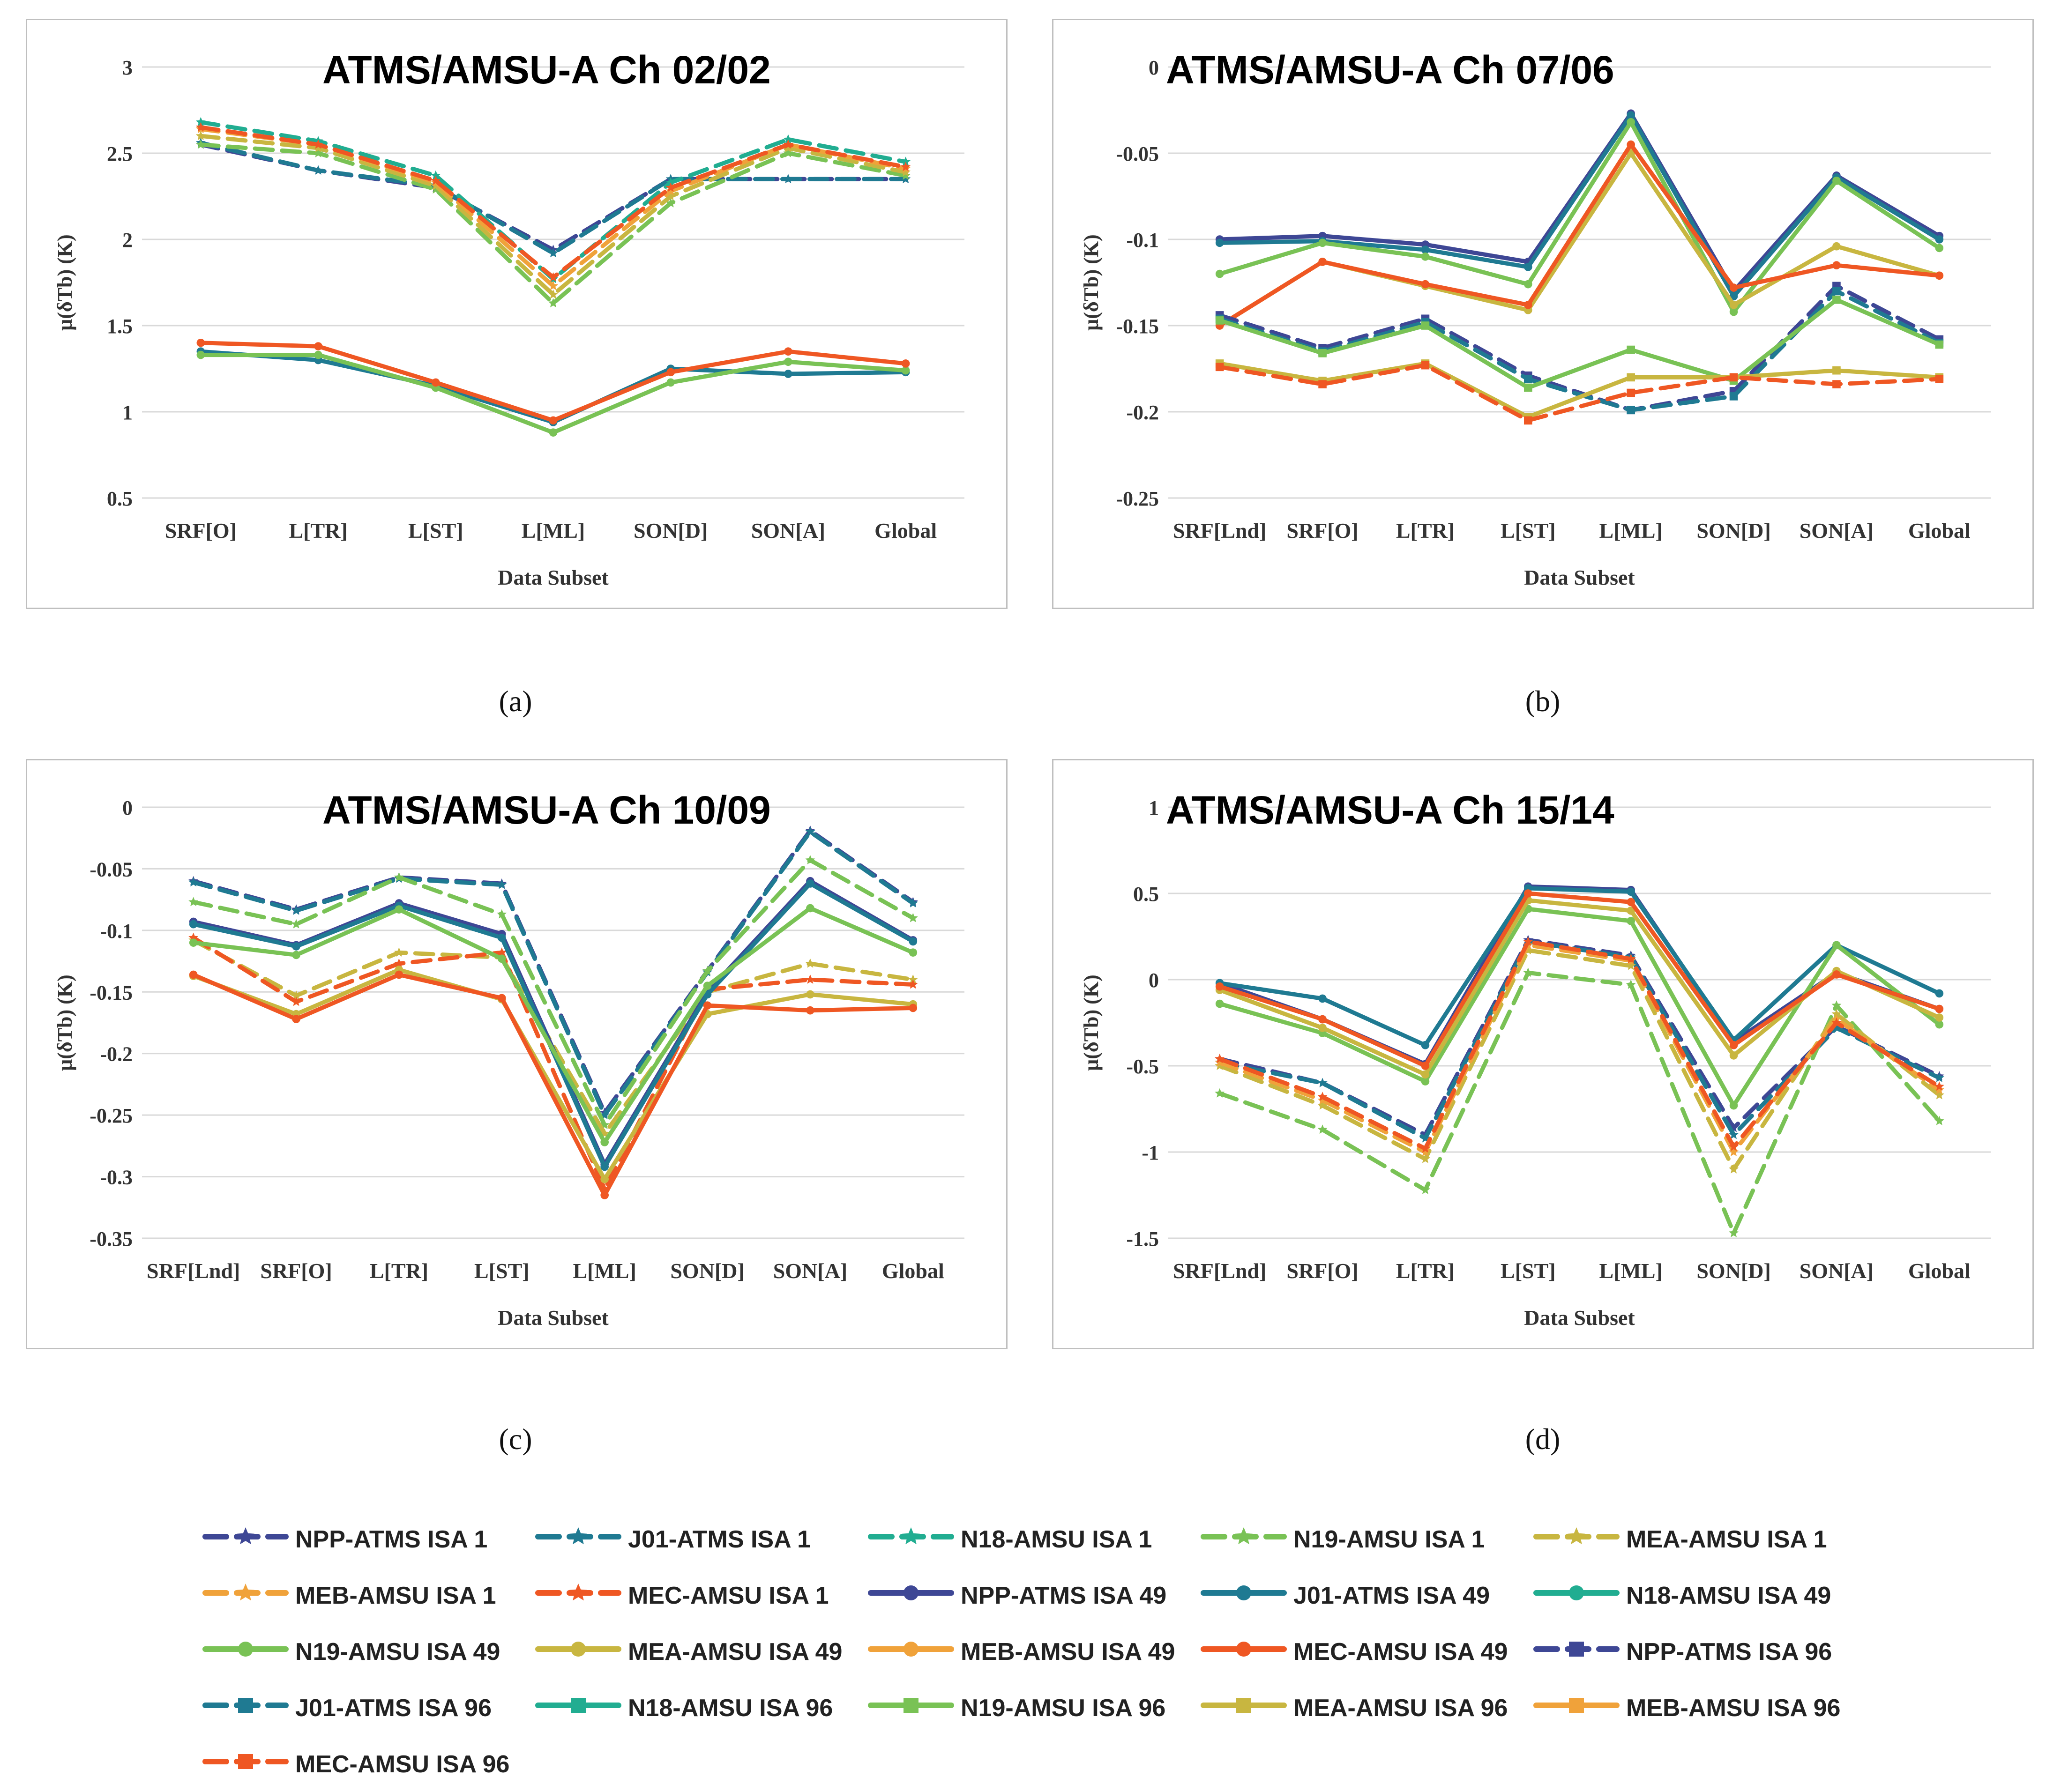  Describe the element at coordinates (1369, 1705) in the screenshot. I see `legend-item: MEA-AMSU ISA 96` at that location.